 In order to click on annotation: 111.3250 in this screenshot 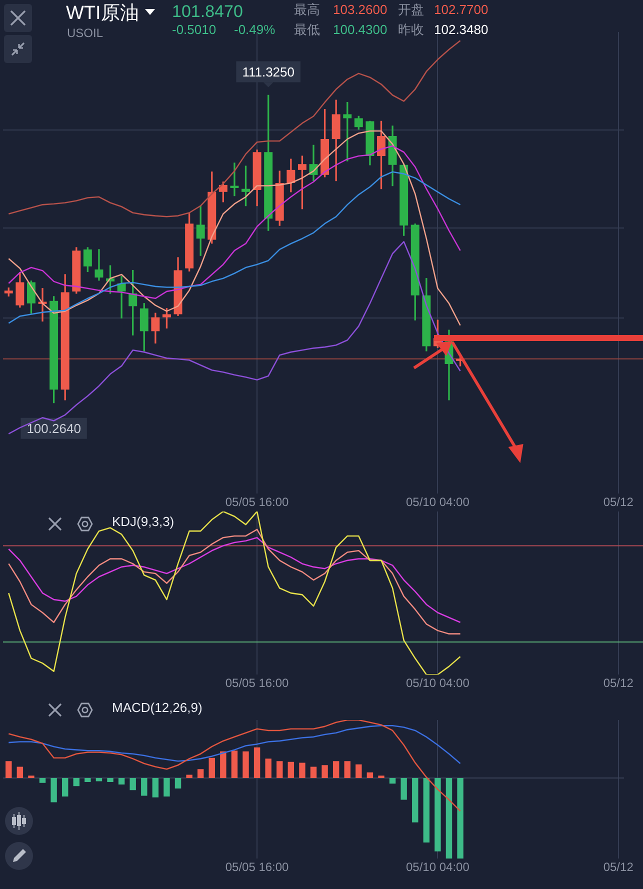, I will do `click(268, 72)`.